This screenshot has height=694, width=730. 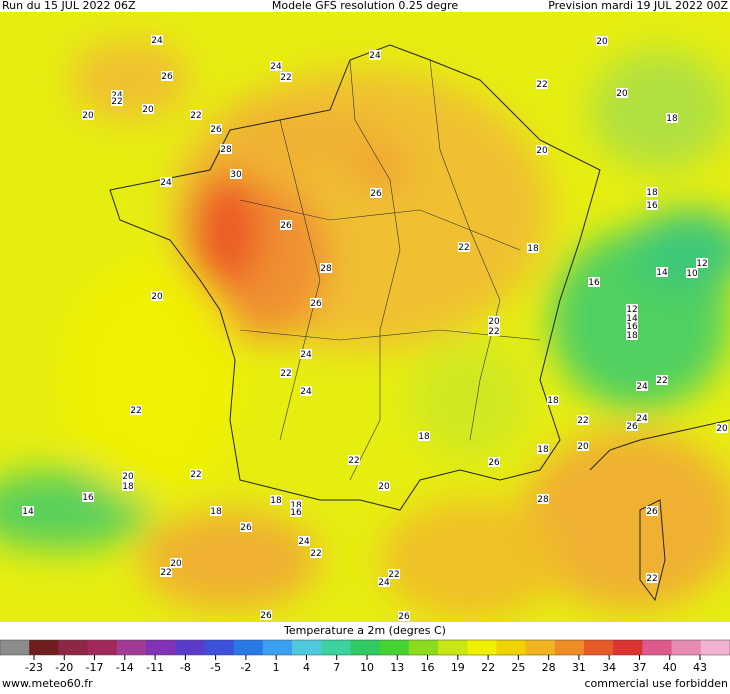 What do you see at coordinates (276, 667) in the screenshot?
I see `colorbar-tick-label: 1` at bounding box center [276, 667].